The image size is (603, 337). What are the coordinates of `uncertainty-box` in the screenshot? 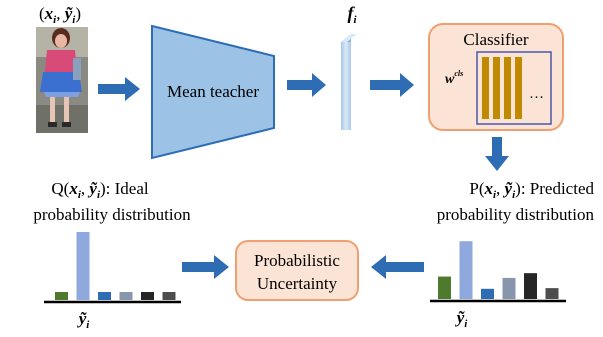 It's located at (297, 270).